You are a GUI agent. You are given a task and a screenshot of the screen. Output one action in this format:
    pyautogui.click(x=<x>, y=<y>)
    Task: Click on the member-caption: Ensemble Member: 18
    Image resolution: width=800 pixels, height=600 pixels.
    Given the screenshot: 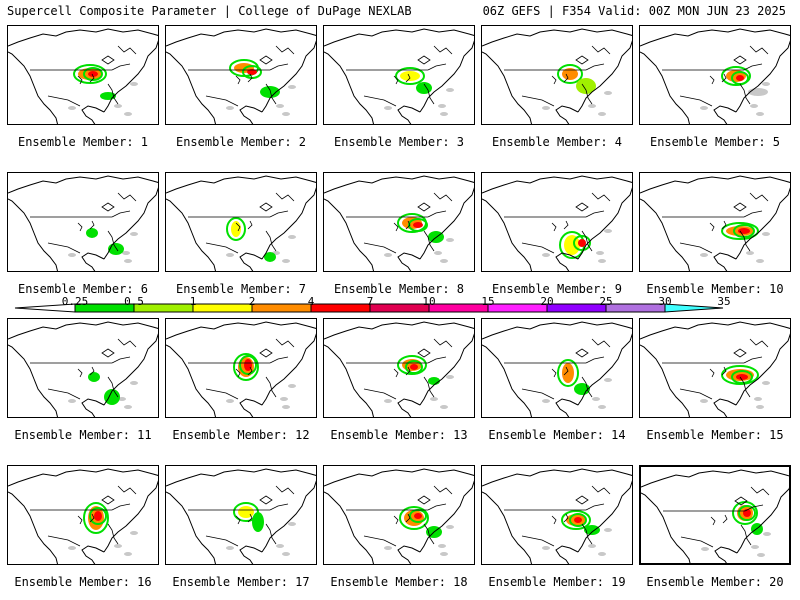 What is the action you would take?
    pyautogui.click(x=399, y=582)
    